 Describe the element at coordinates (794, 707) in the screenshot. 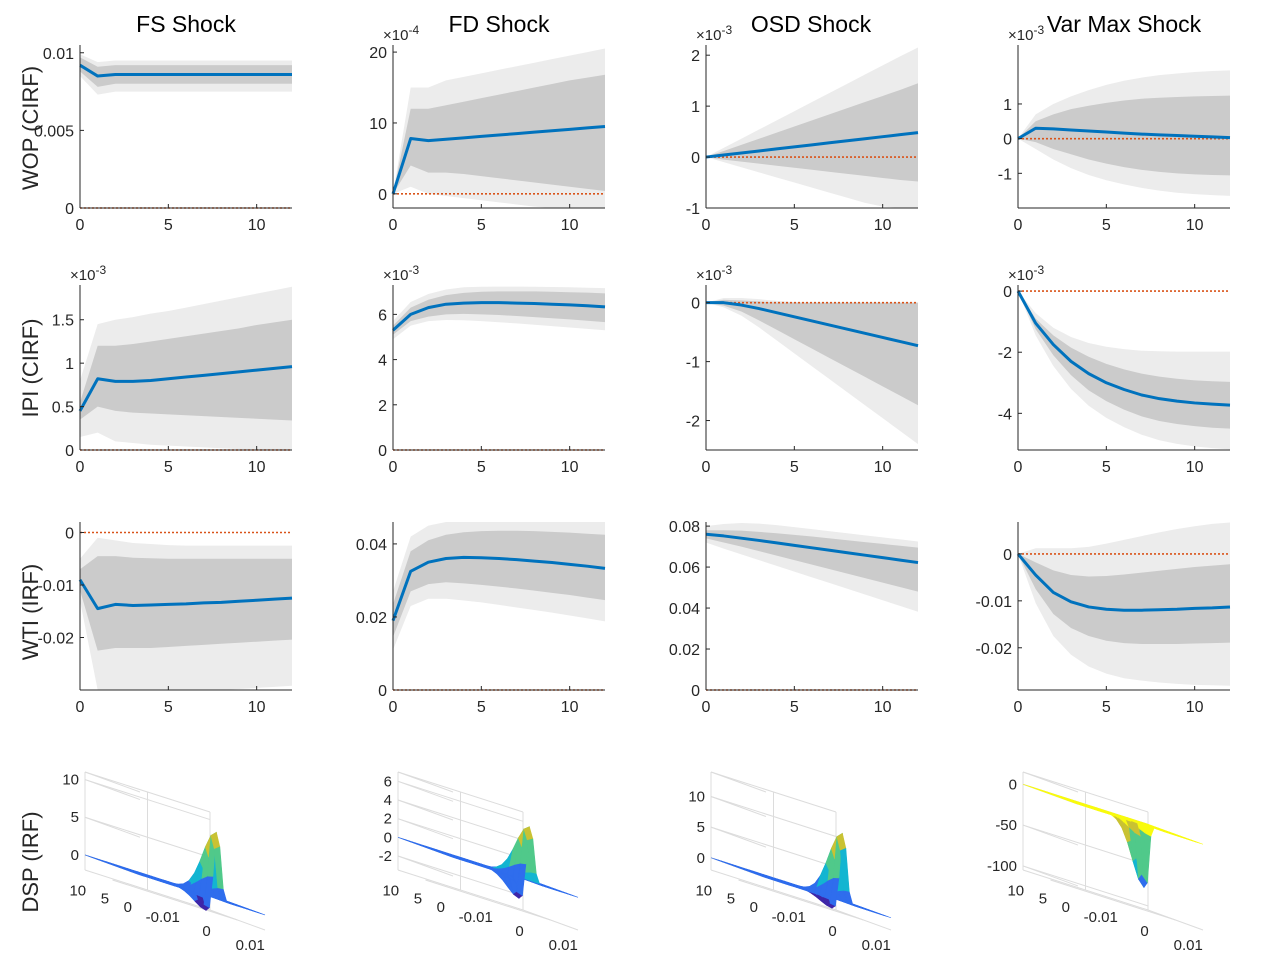

I see `x-tick-label-r2c2-1: 5` at that location.